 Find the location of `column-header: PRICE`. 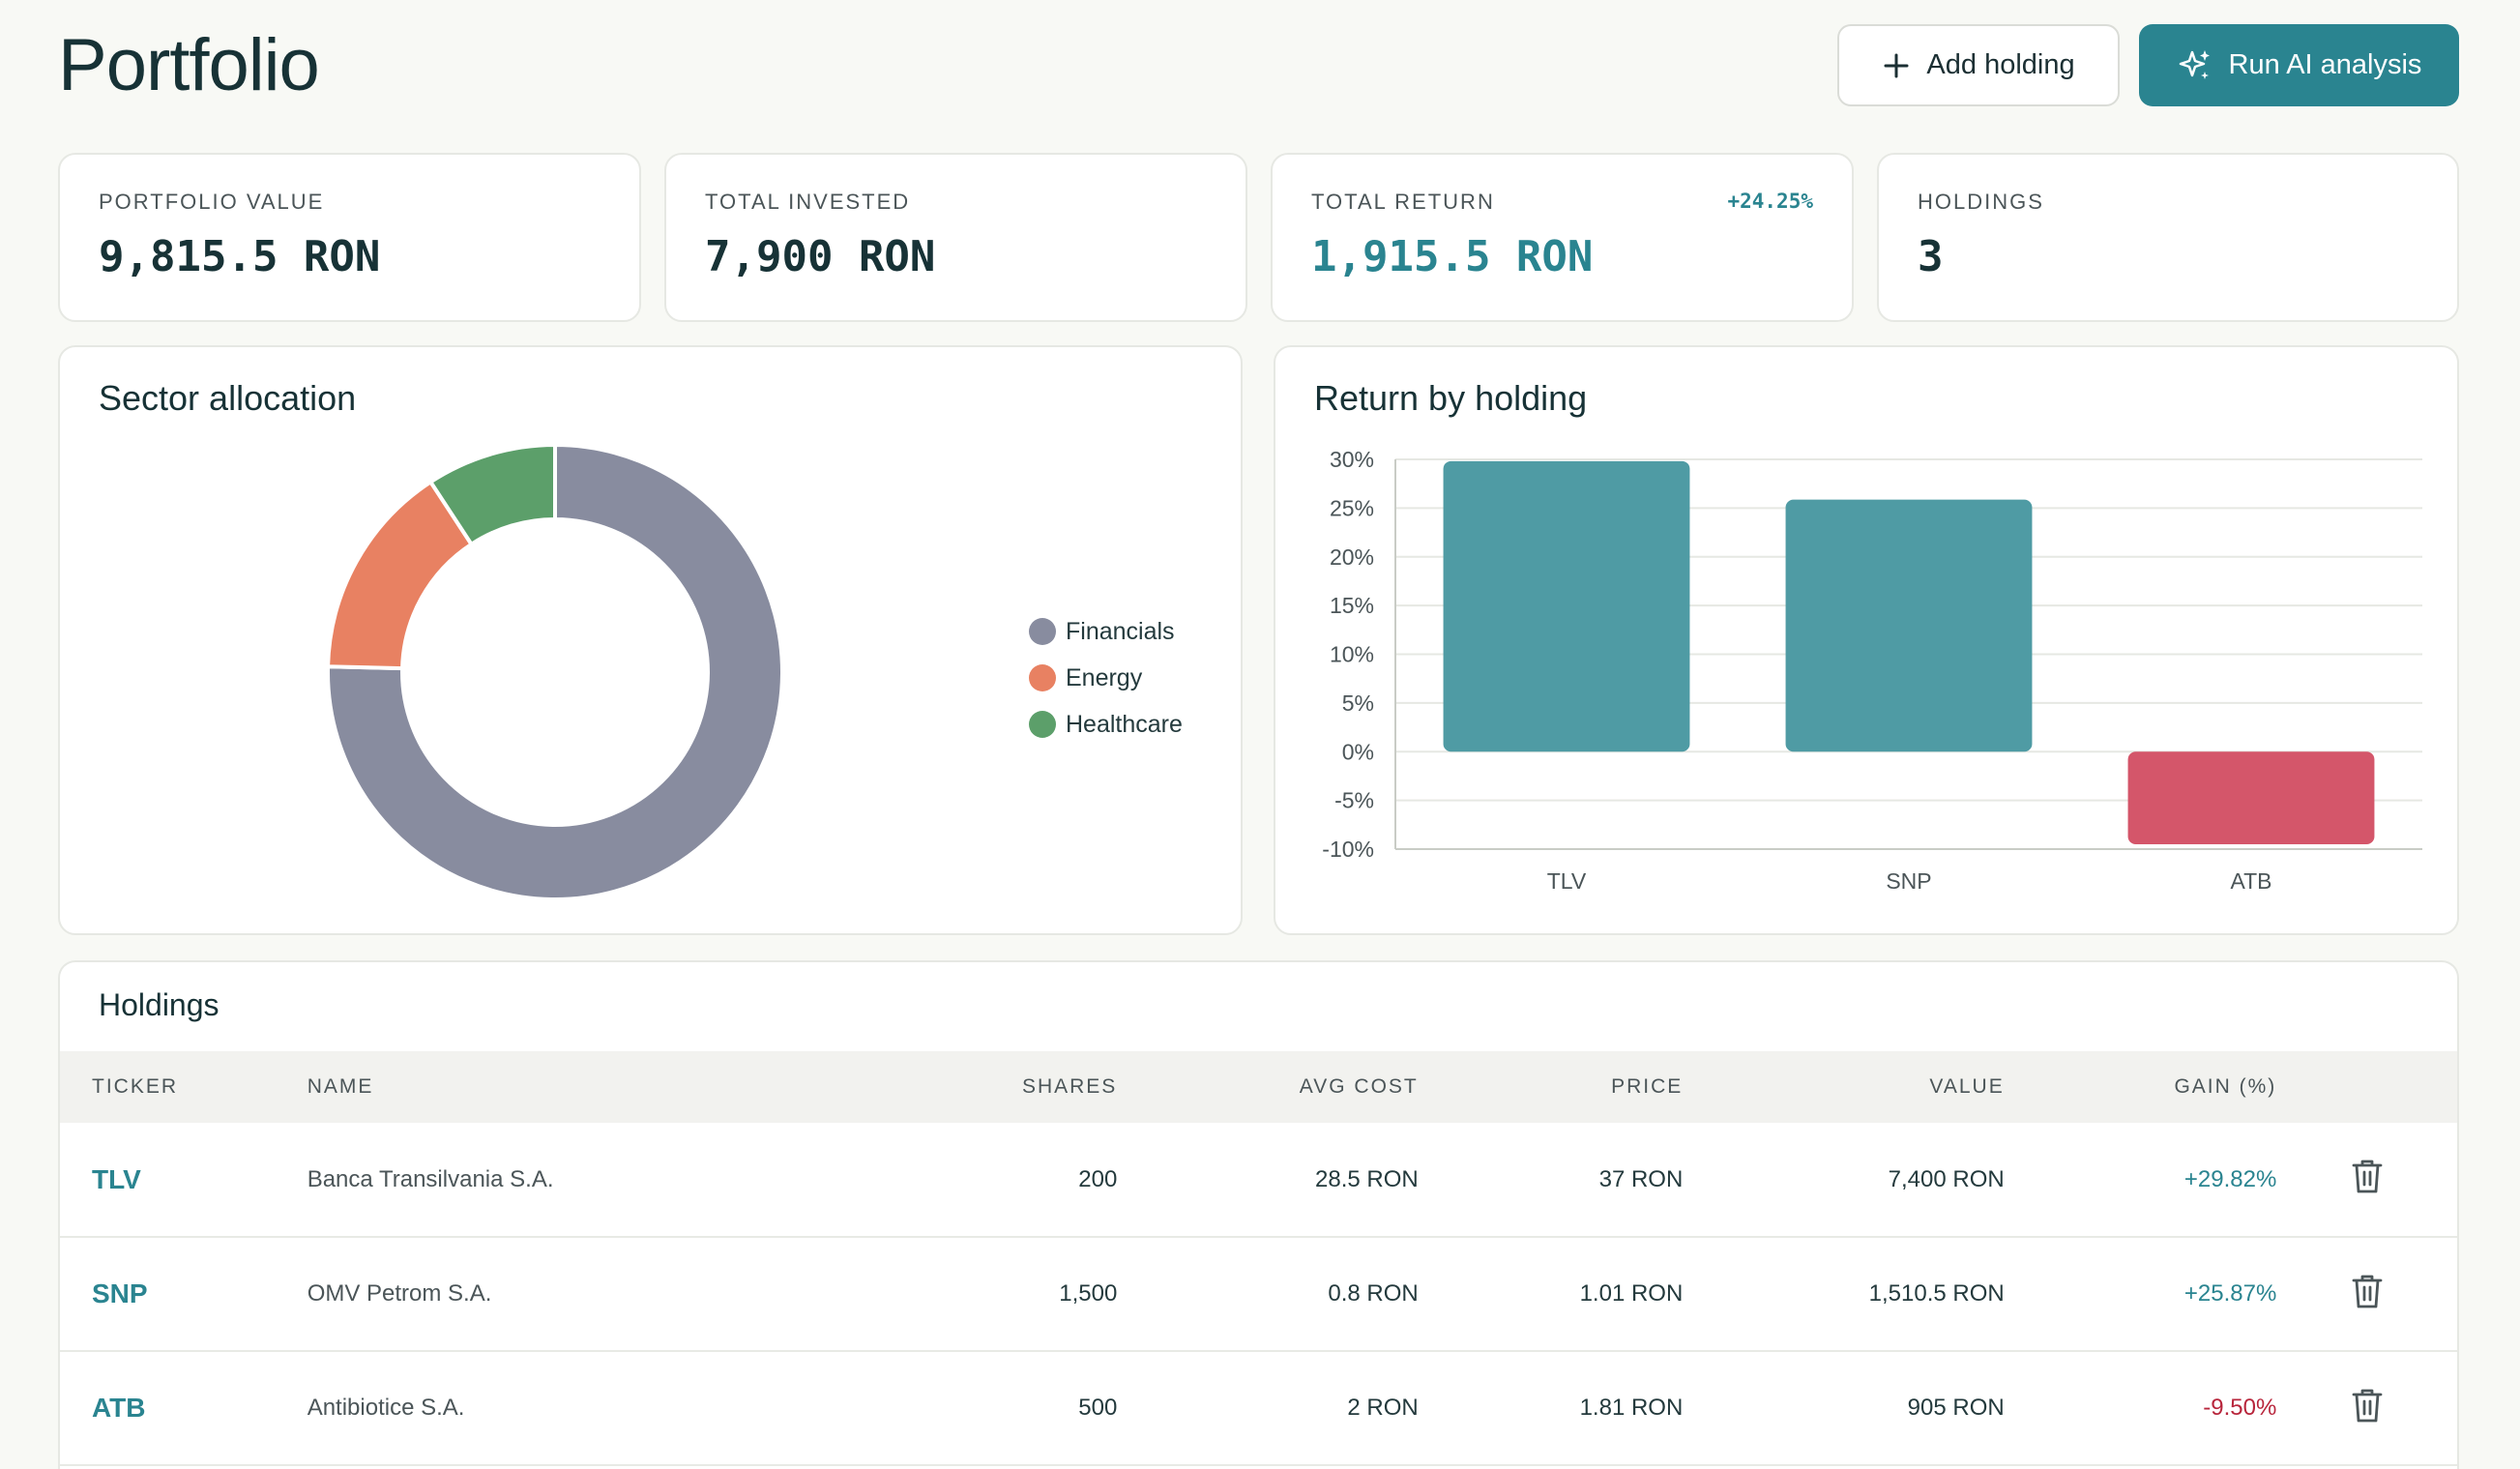

column-header: PRICE is located at coordinates (1648, 1086).